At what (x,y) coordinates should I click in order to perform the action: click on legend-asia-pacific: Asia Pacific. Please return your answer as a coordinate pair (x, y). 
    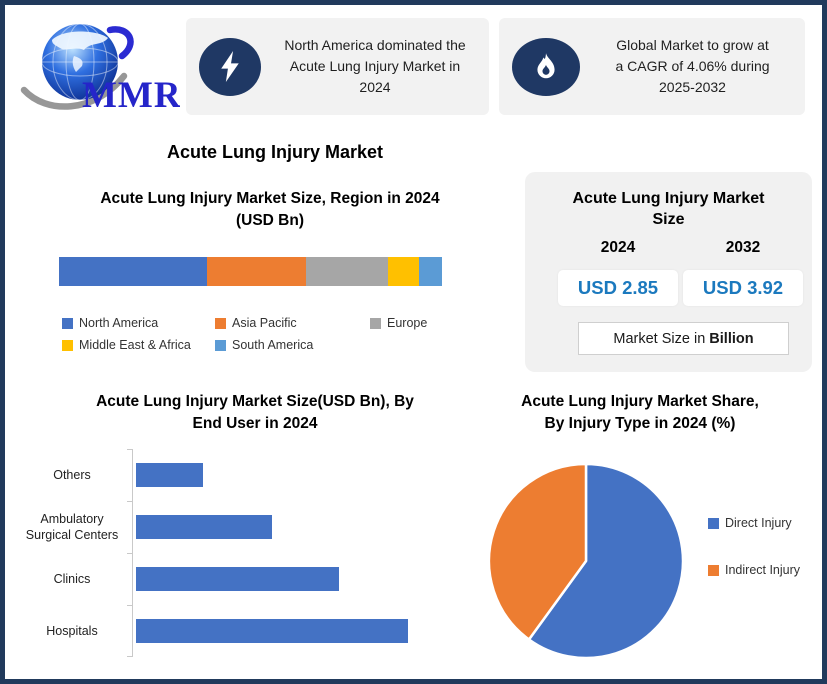
    Looking at the image, I should click on (256, 323).